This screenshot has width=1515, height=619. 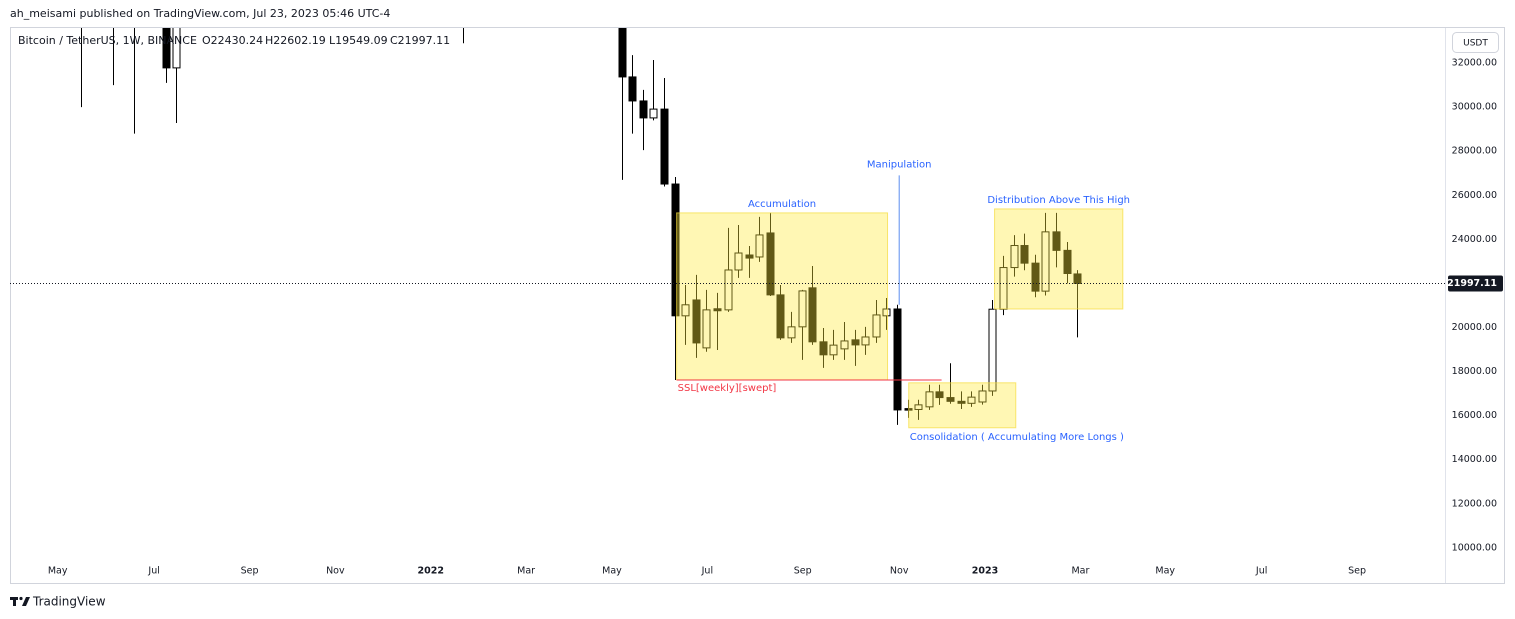 I want to click on y-tick-label: 20000.00, so click(x=1474, y=327).